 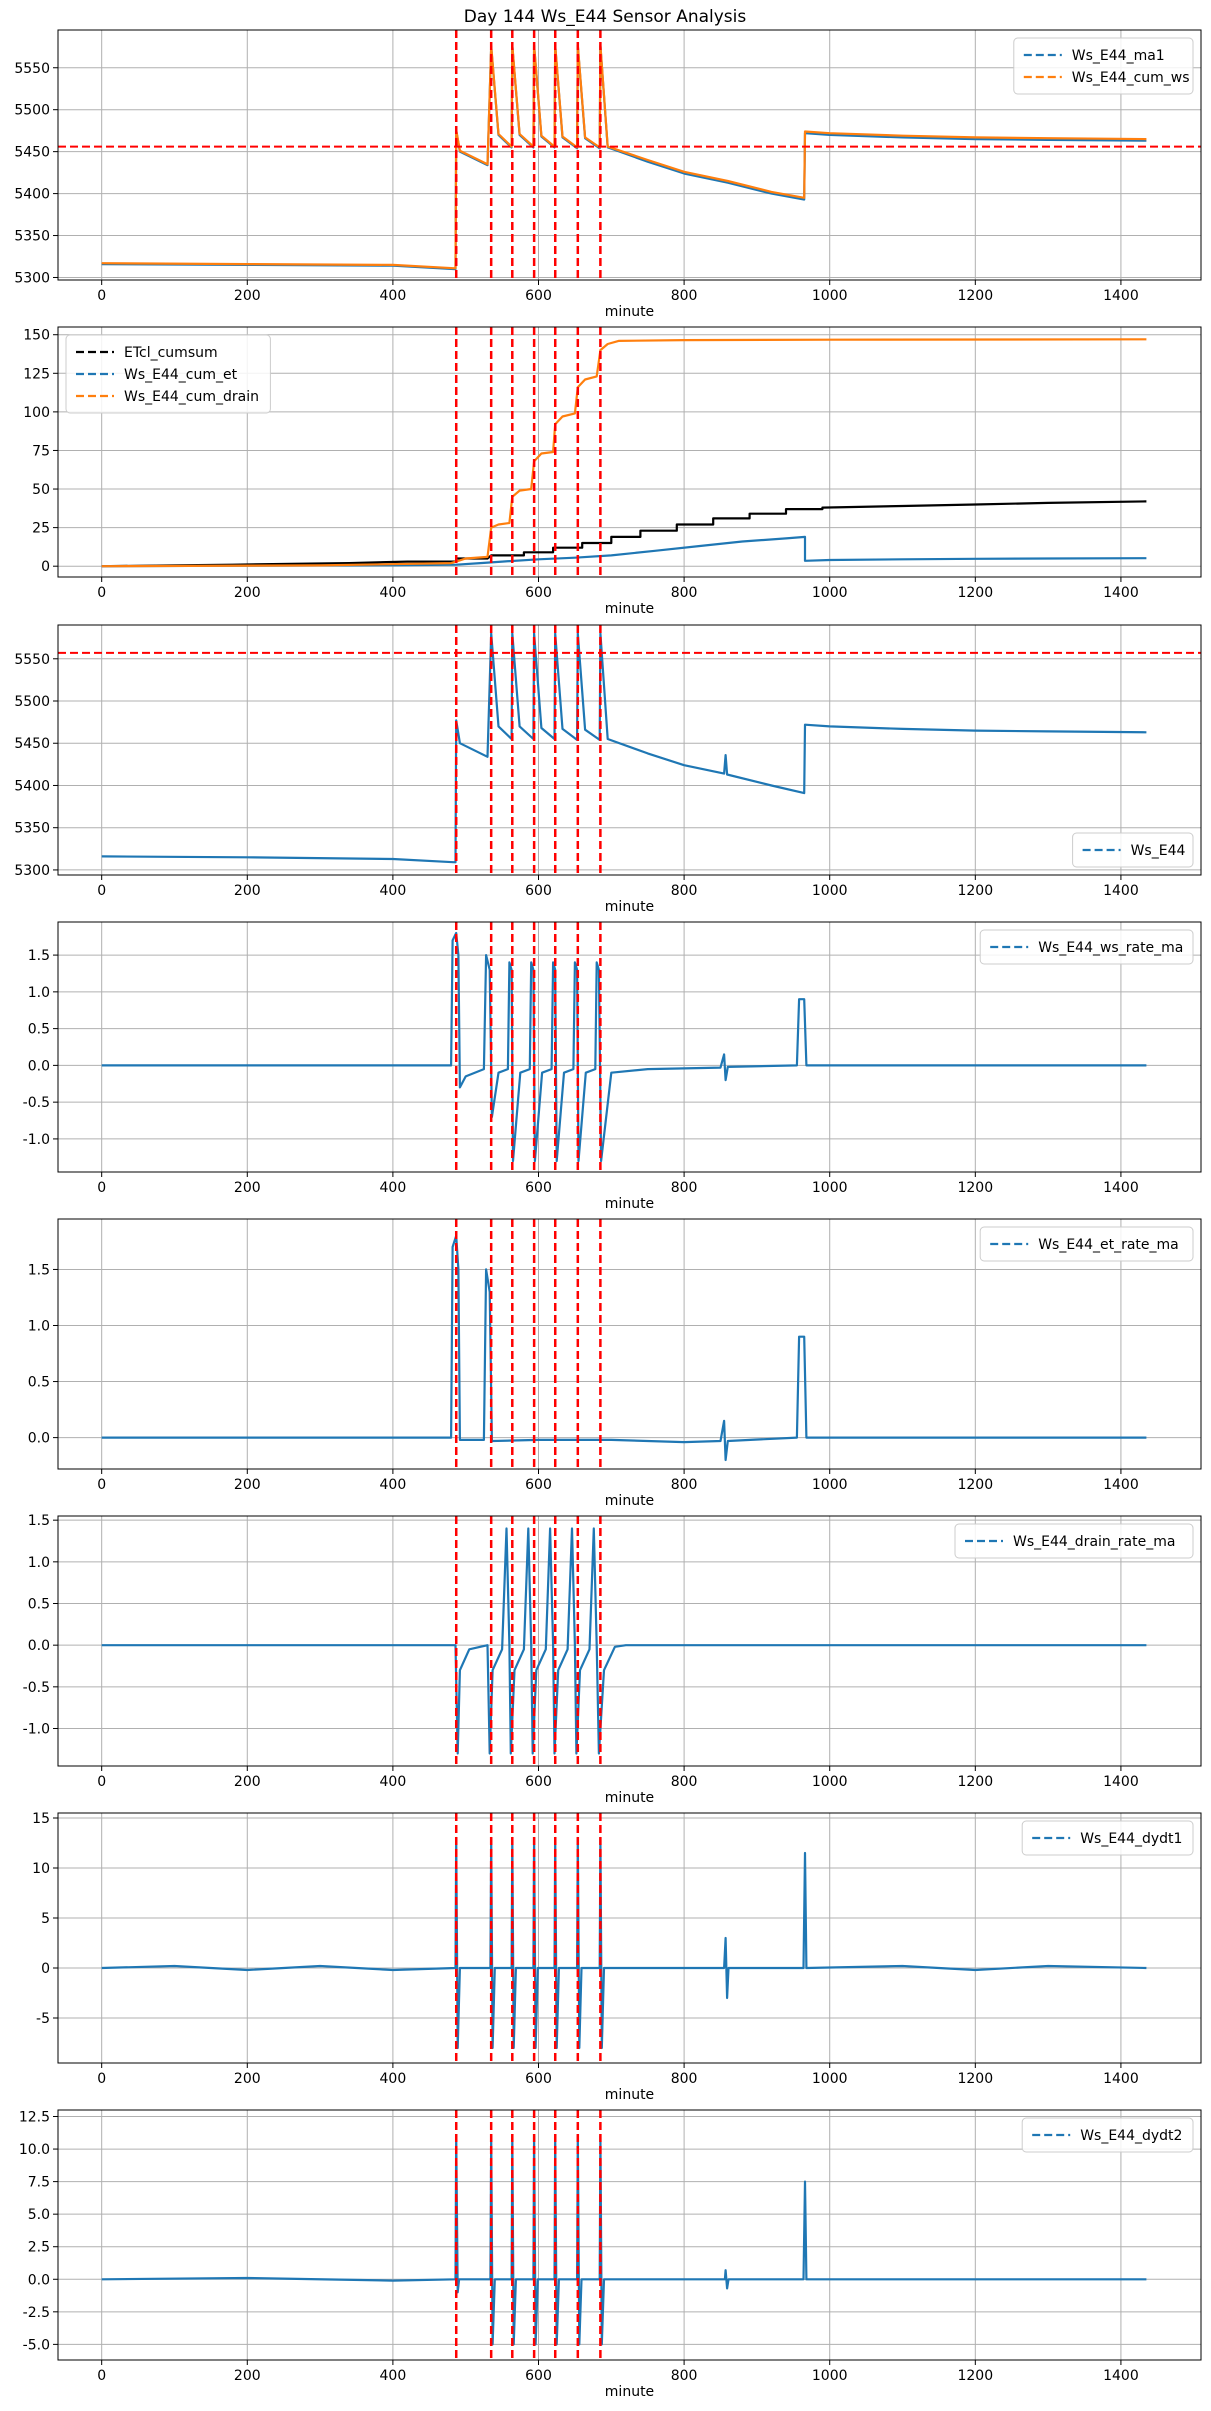 I want to click on y-tick-label: 5550, so click(x=32, y=69).